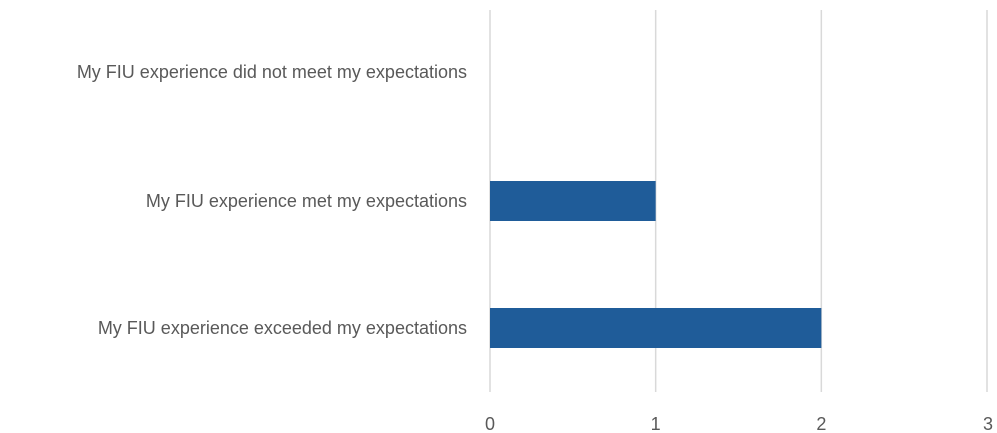 The image size is (997, 433). What do you see at coordinates (306, 201) in the screenshot?
I see `category-label: My FIU experience met my expectations` at bounding box center [306, 201].